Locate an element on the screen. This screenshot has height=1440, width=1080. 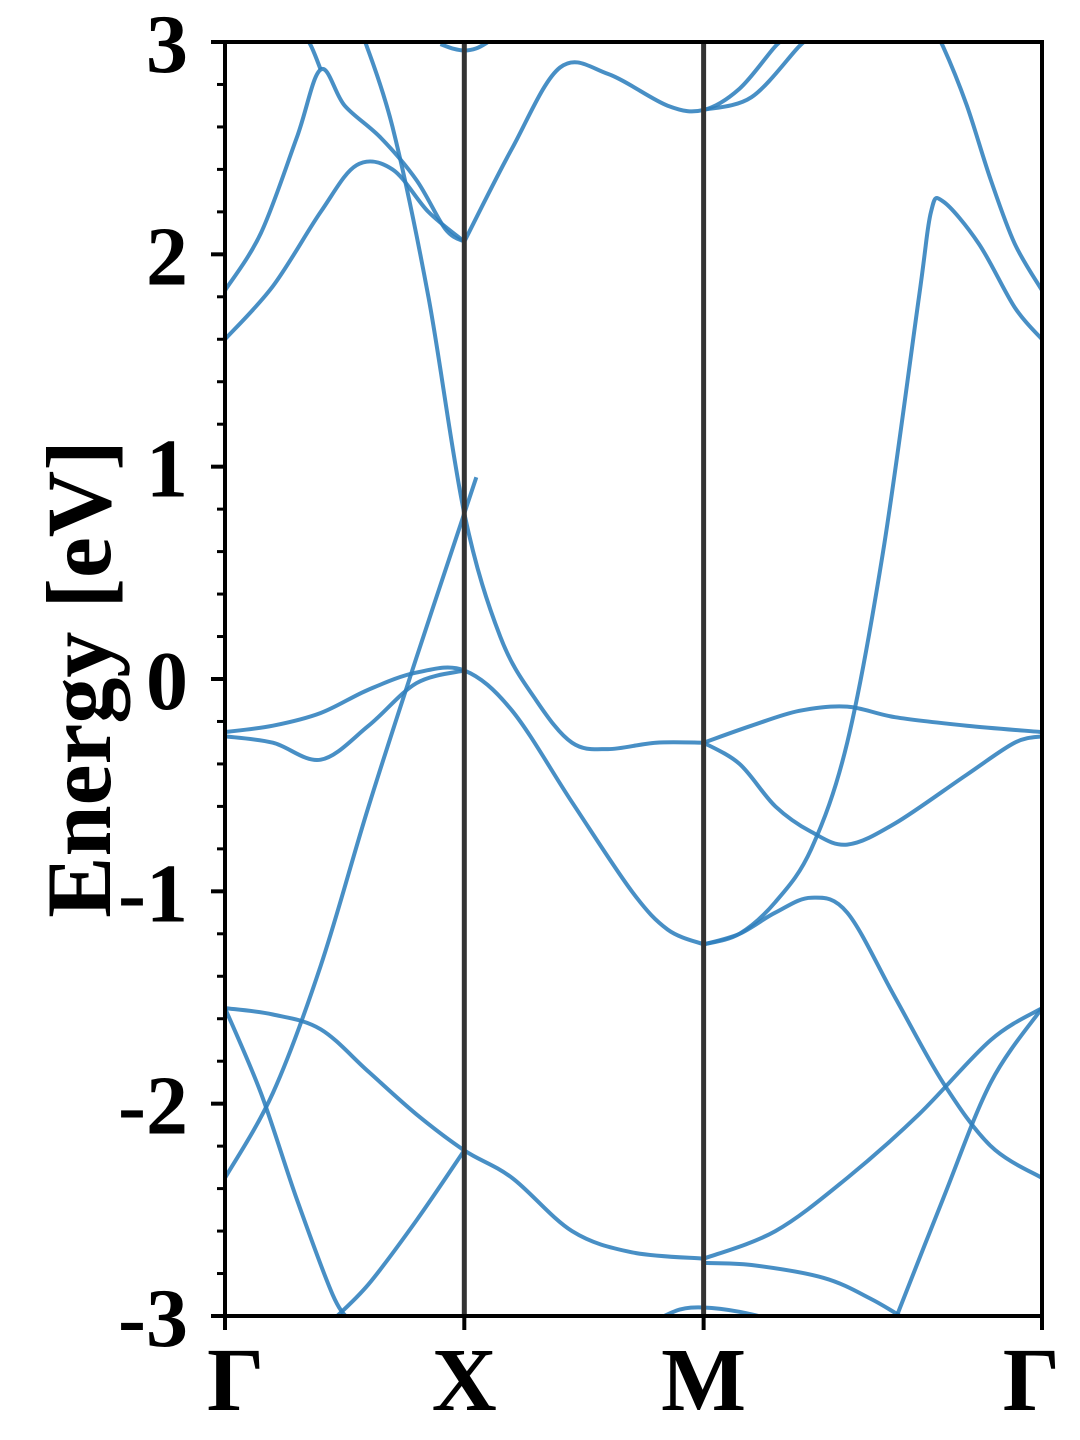
y-tick-label: 2 is located at coordinates (167, 256).